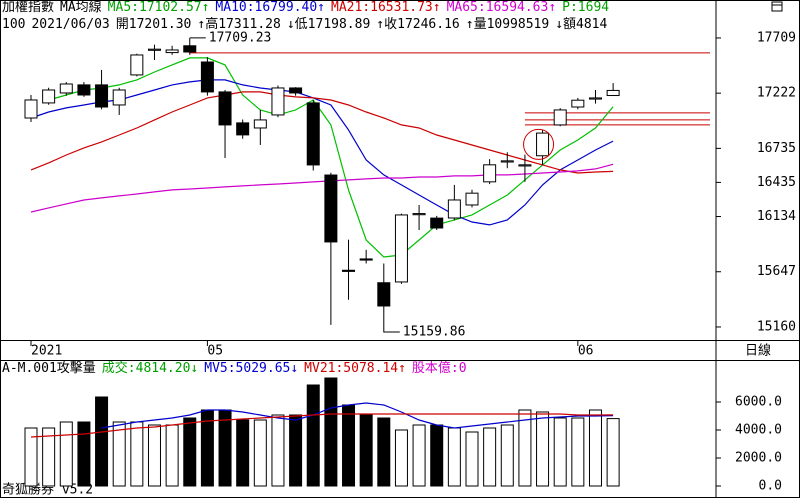 This screenshot has width=800, height=500. I want to click on x-tick-label: 06, so click(586, 351).